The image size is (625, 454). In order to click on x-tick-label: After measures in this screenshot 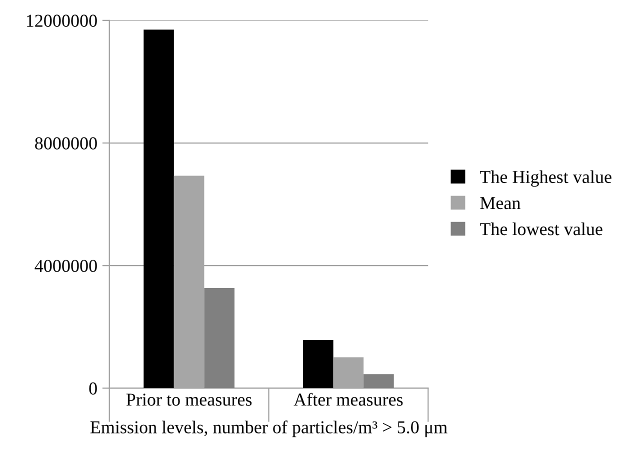, I will do `click(348, 399)`.